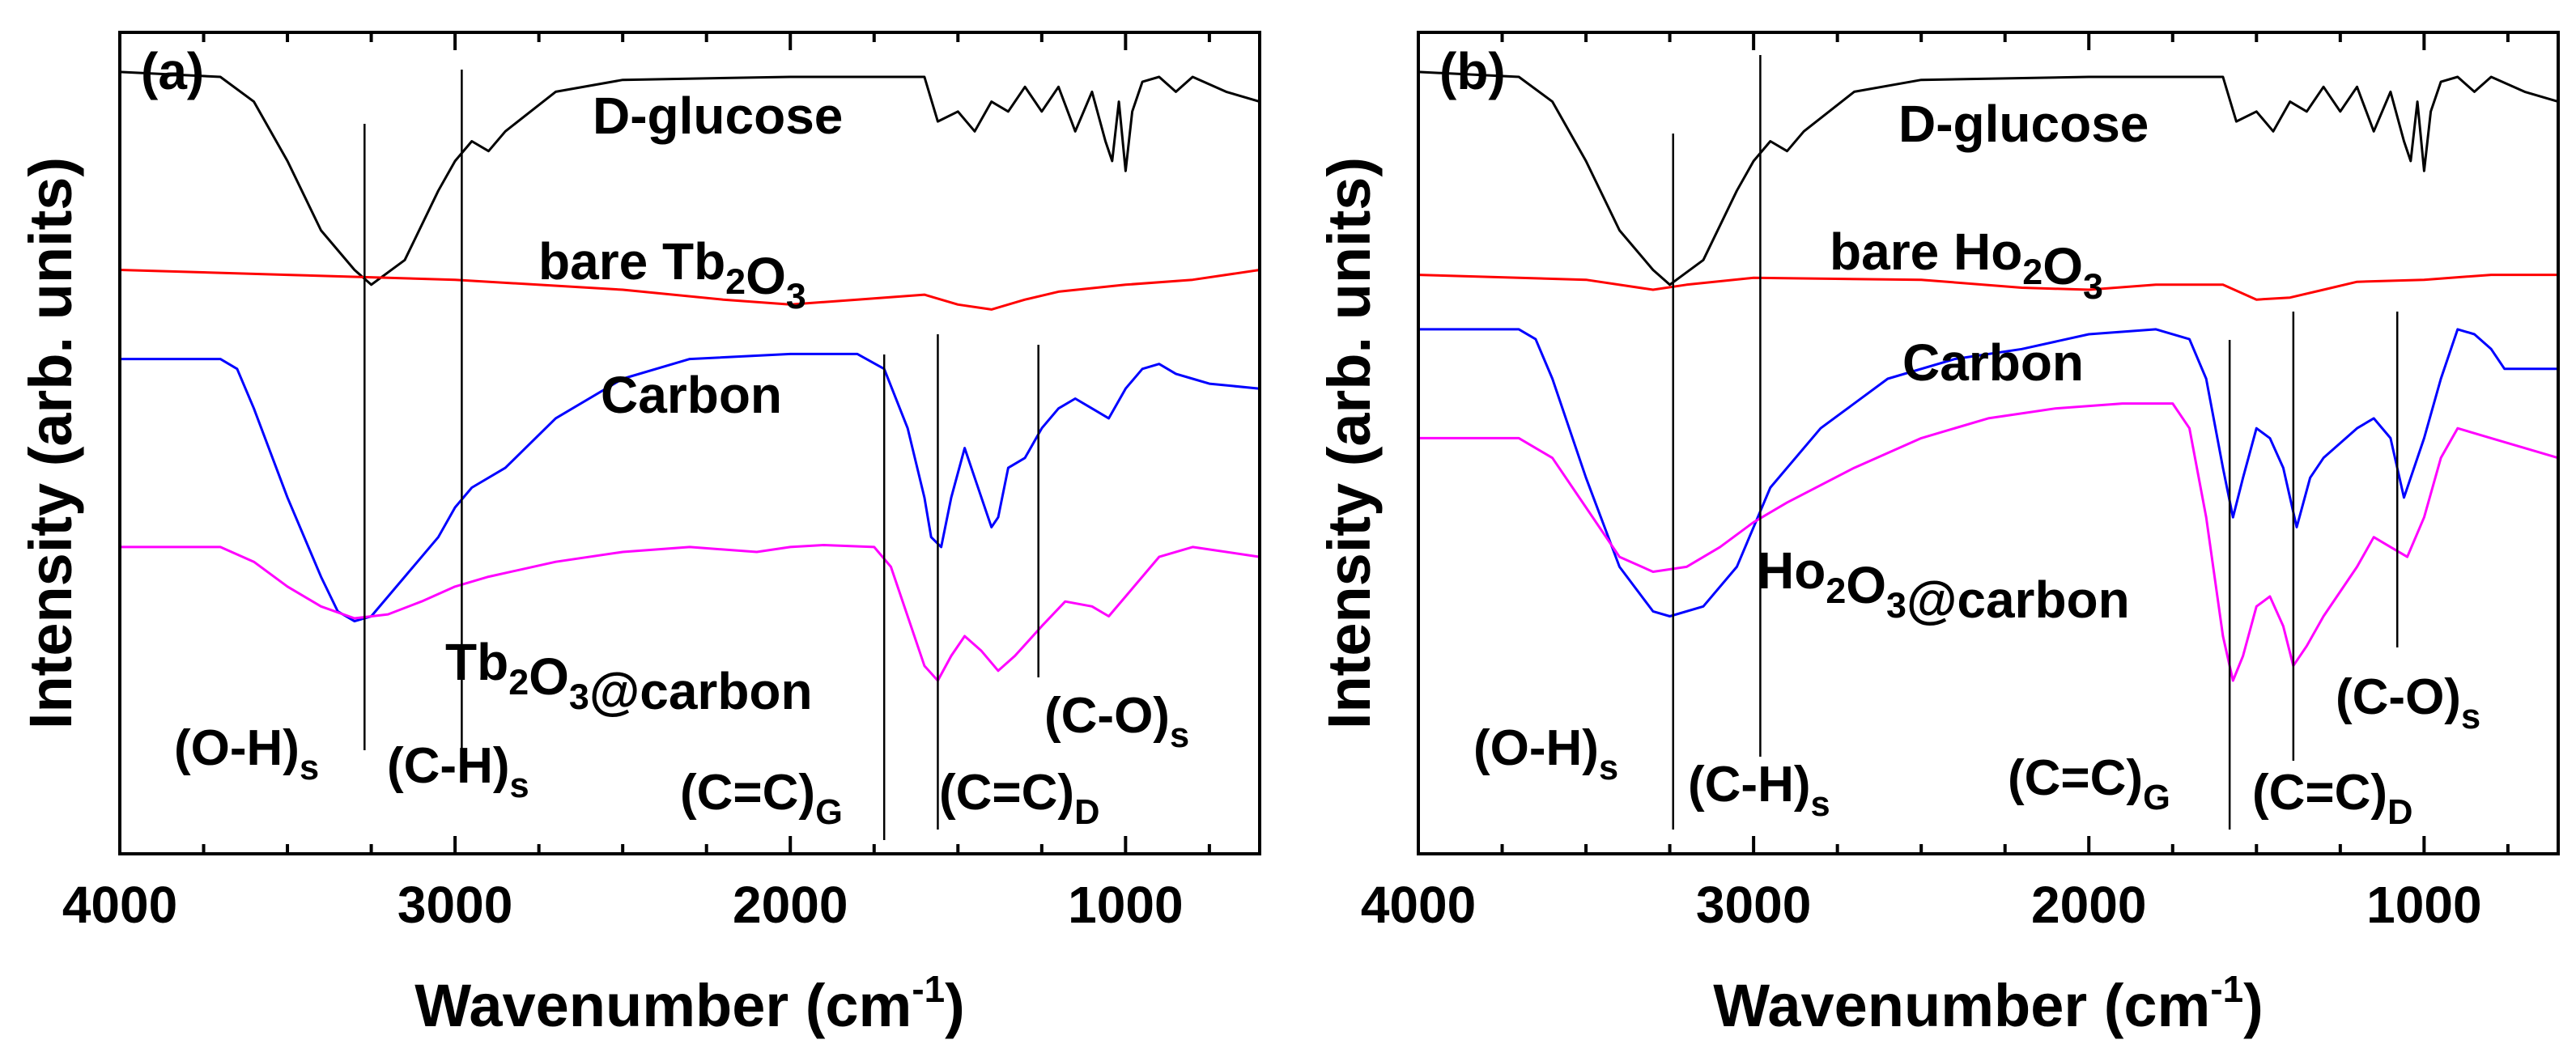 The width and height of the screenshot is (2576, 1061). What do you see at coordinates (1967, 265) in the screenshot?
I see `series-label: bare Ho2O3` at bounding box center [1967, 265].